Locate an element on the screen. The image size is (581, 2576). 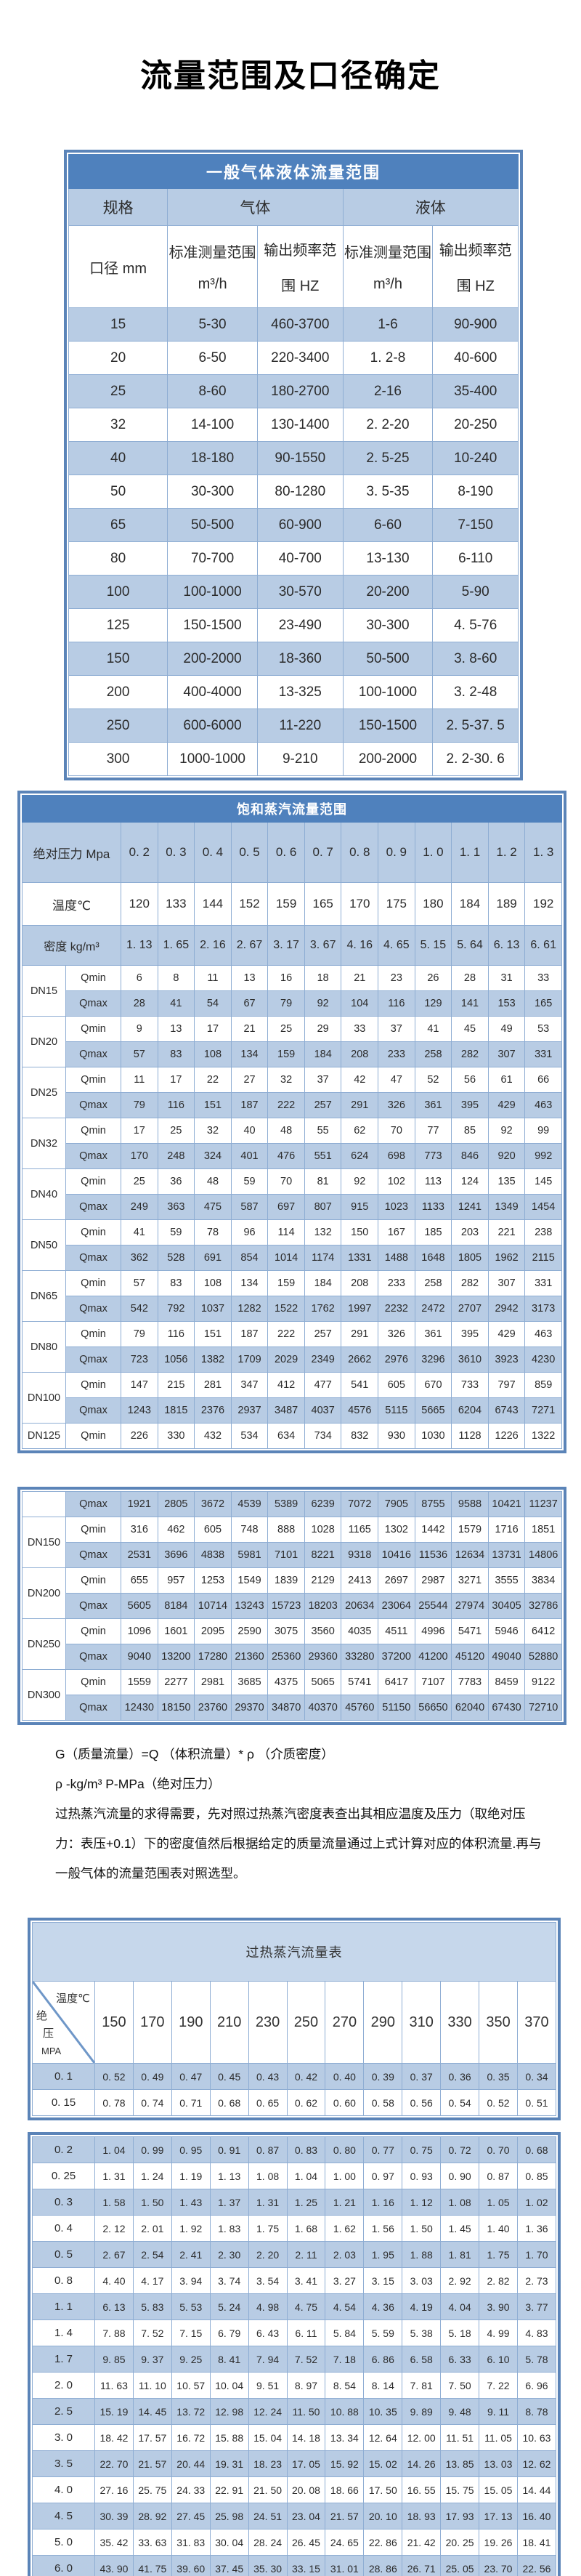
dn-label: DN40 is located at coordinates (44, 1194).